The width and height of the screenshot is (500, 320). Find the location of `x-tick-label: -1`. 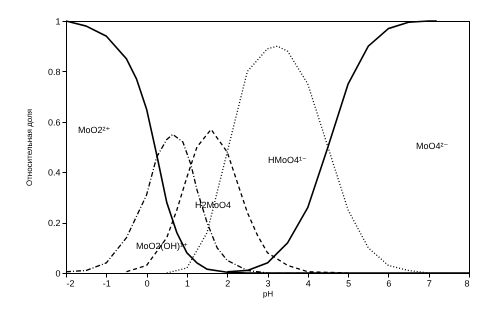

x-tick-label: -1 is located at coordinates (106, 283).